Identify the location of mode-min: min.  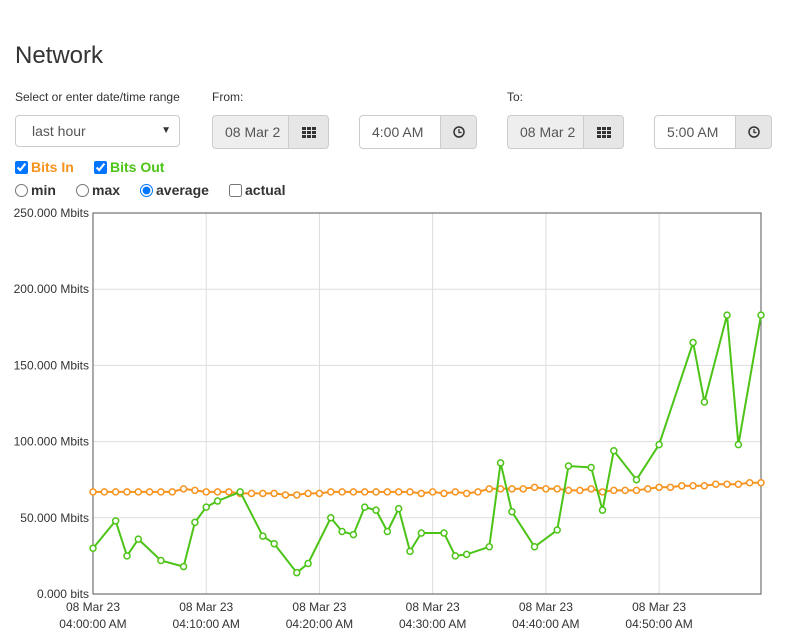
(35, 190).